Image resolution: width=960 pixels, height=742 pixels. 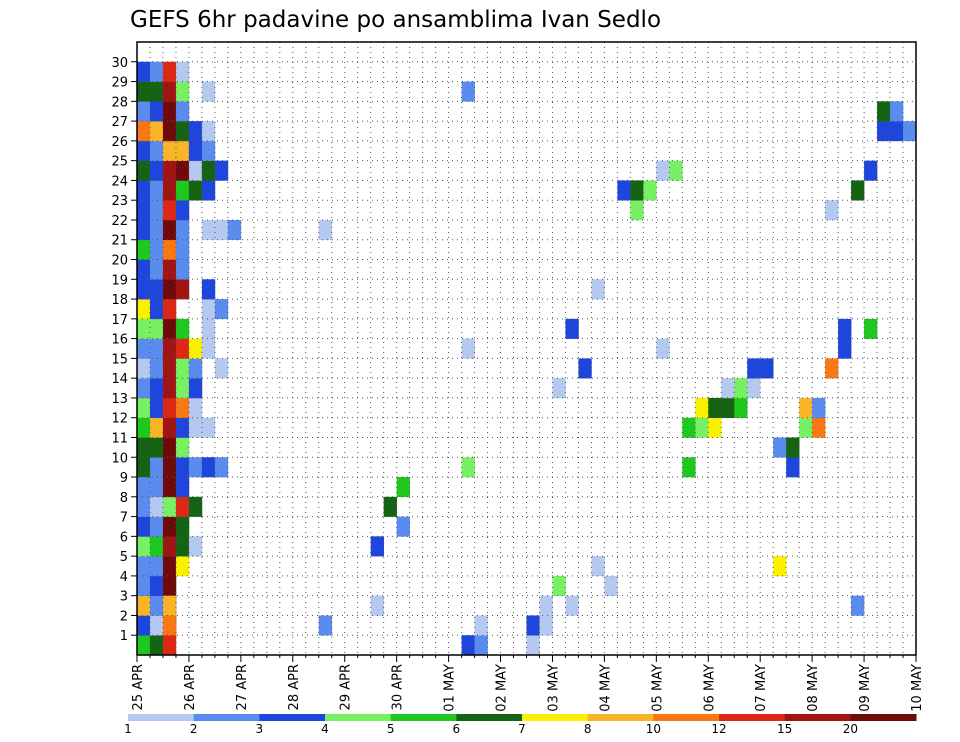 I want to click on y-tick-label: 4, so click(x=124, y=577).